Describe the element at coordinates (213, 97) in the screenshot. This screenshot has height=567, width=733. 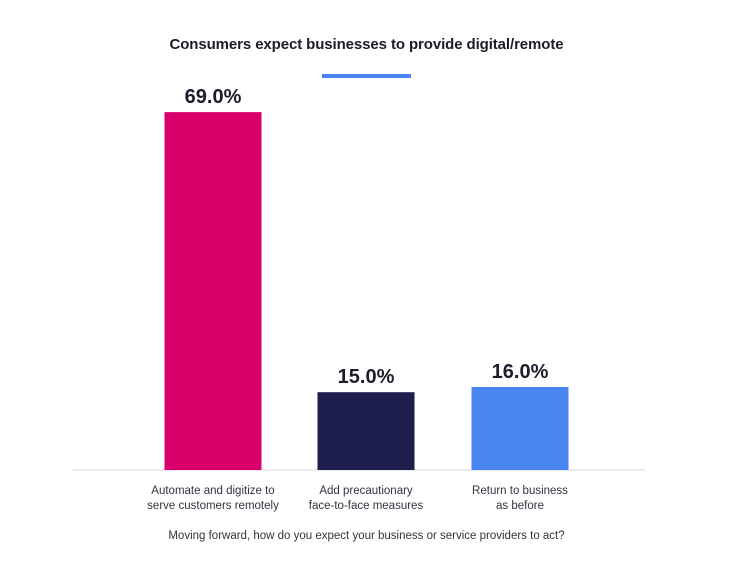
I see `bar-value-label-1: 69.0%` at that location.